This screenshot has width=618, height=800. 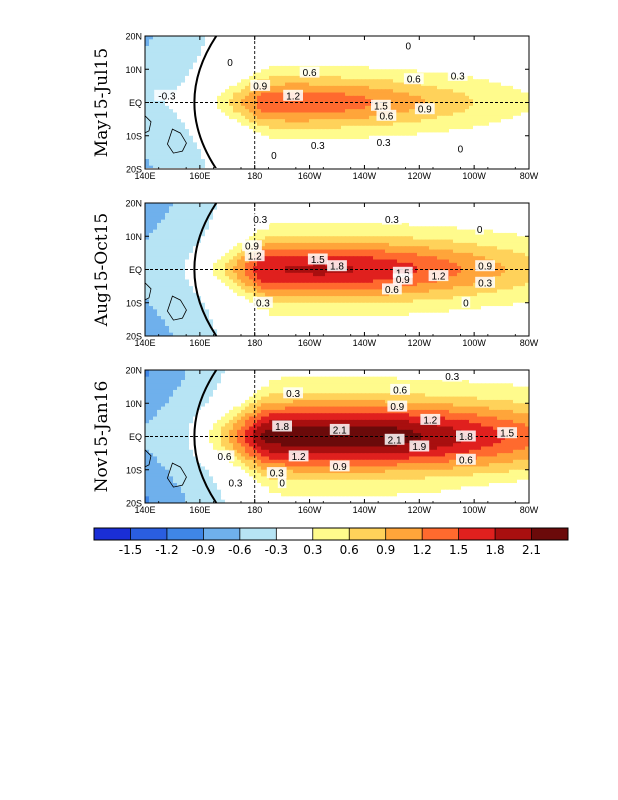 I want to click on contour-label-bg, so click(x=408, y=45).